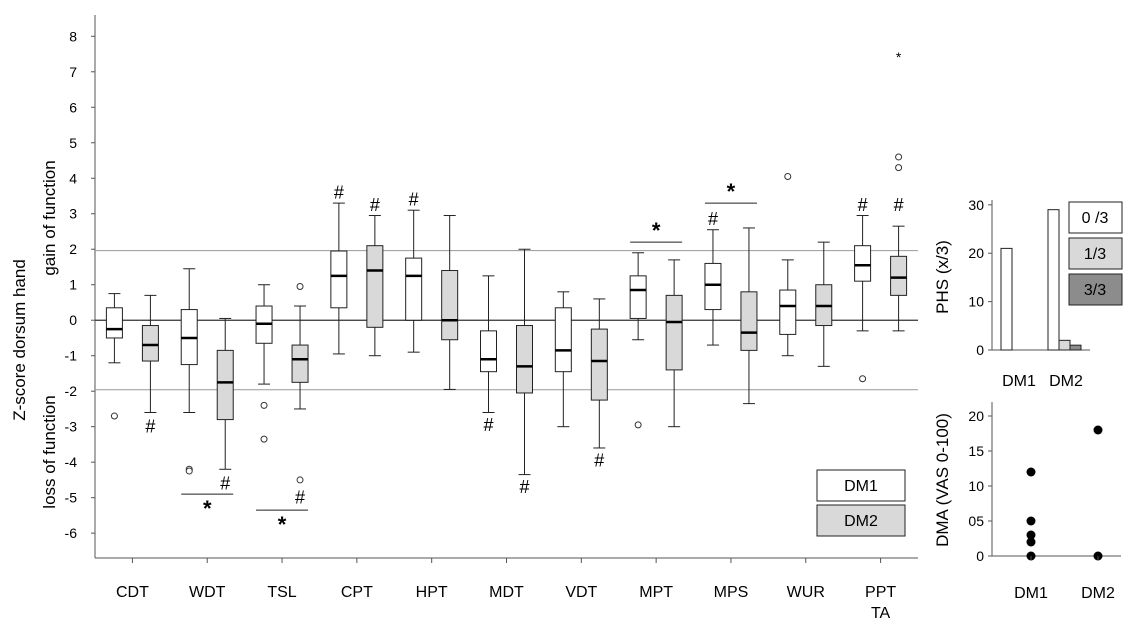  What do you see at coordinates (980, 556) in the screenshot?
I see `dma-y-tick-label: 0` at bounding box center [980, 556].